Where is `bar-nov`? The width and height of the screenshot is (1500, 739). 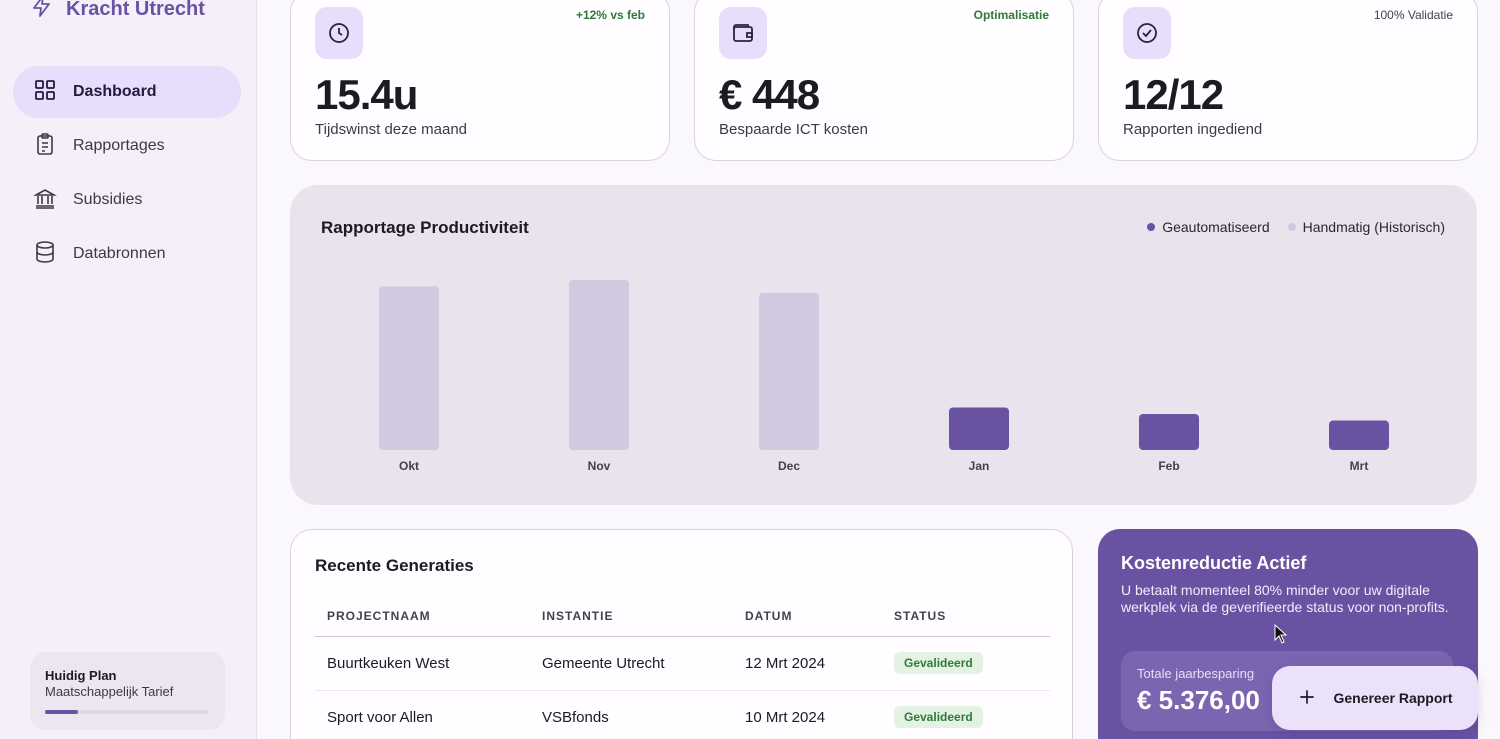
bar-nov is located at coordinates (599, 364).